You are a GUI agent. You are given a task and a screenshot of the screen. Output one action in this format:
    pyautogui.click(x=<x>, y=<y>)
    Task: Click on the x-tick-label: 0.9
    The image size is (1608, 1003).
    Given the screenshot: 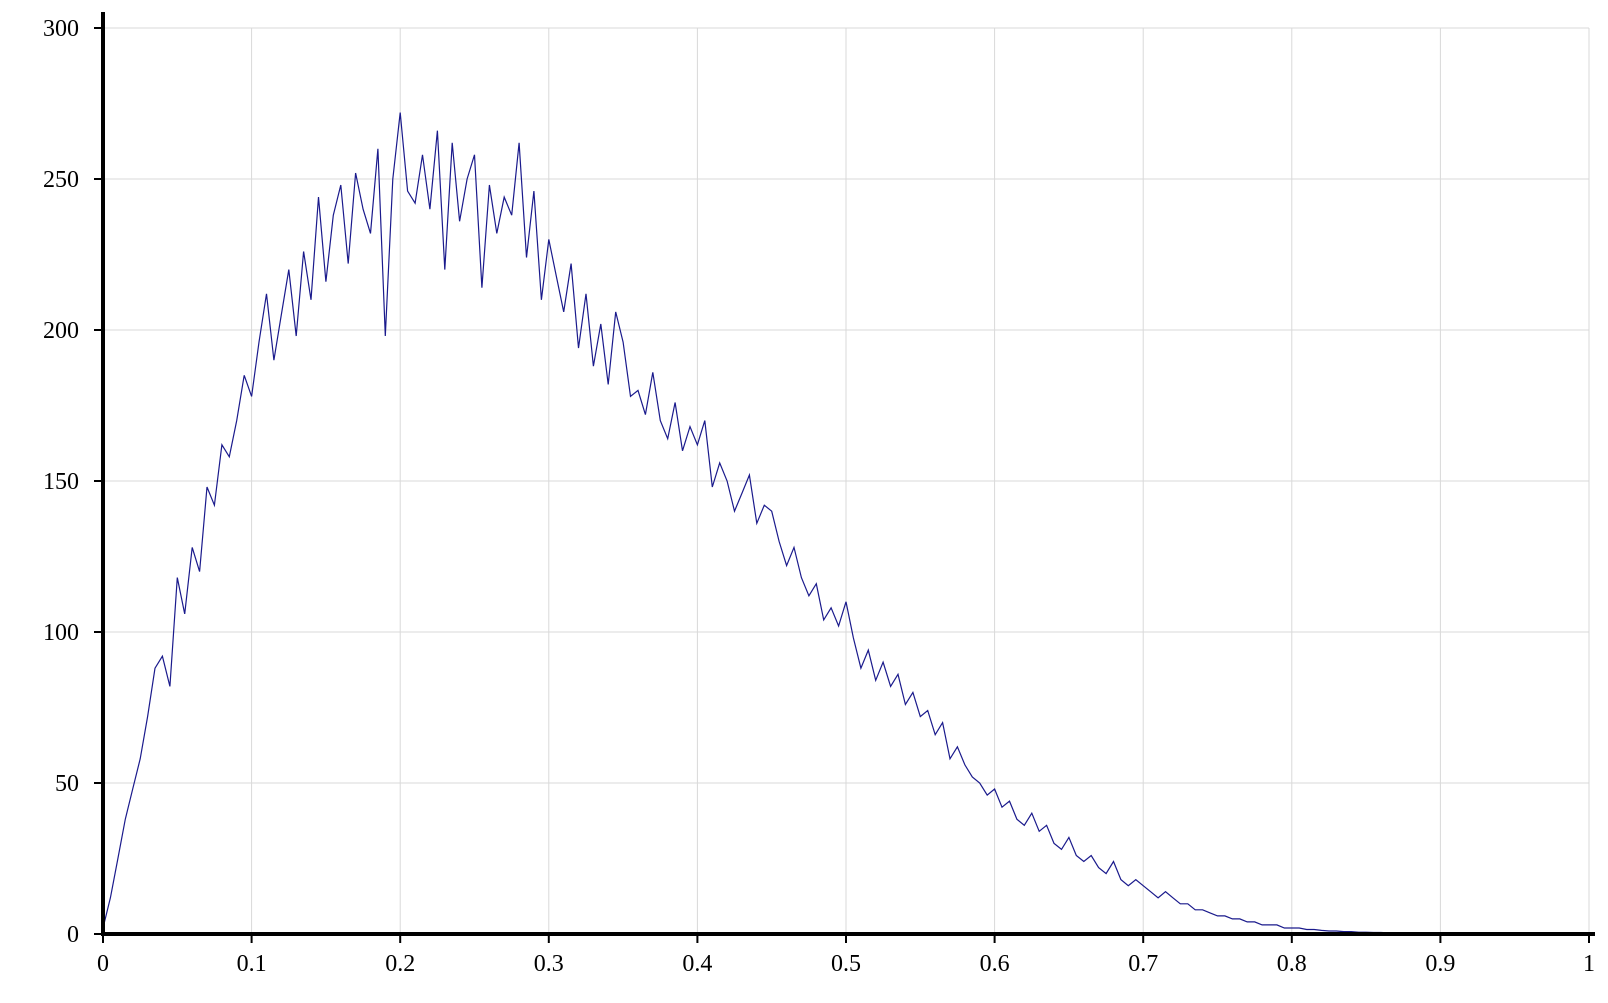 What is the action you would take?
    pyautogui.click(x=1440, y=964)
    